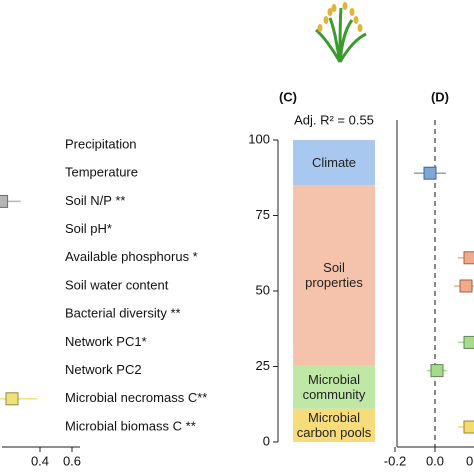  What do you see at coordinates (123, 313) in the screenshot?
I see `row-label: Bacterial diversity **` at bounding box center [123, 313].